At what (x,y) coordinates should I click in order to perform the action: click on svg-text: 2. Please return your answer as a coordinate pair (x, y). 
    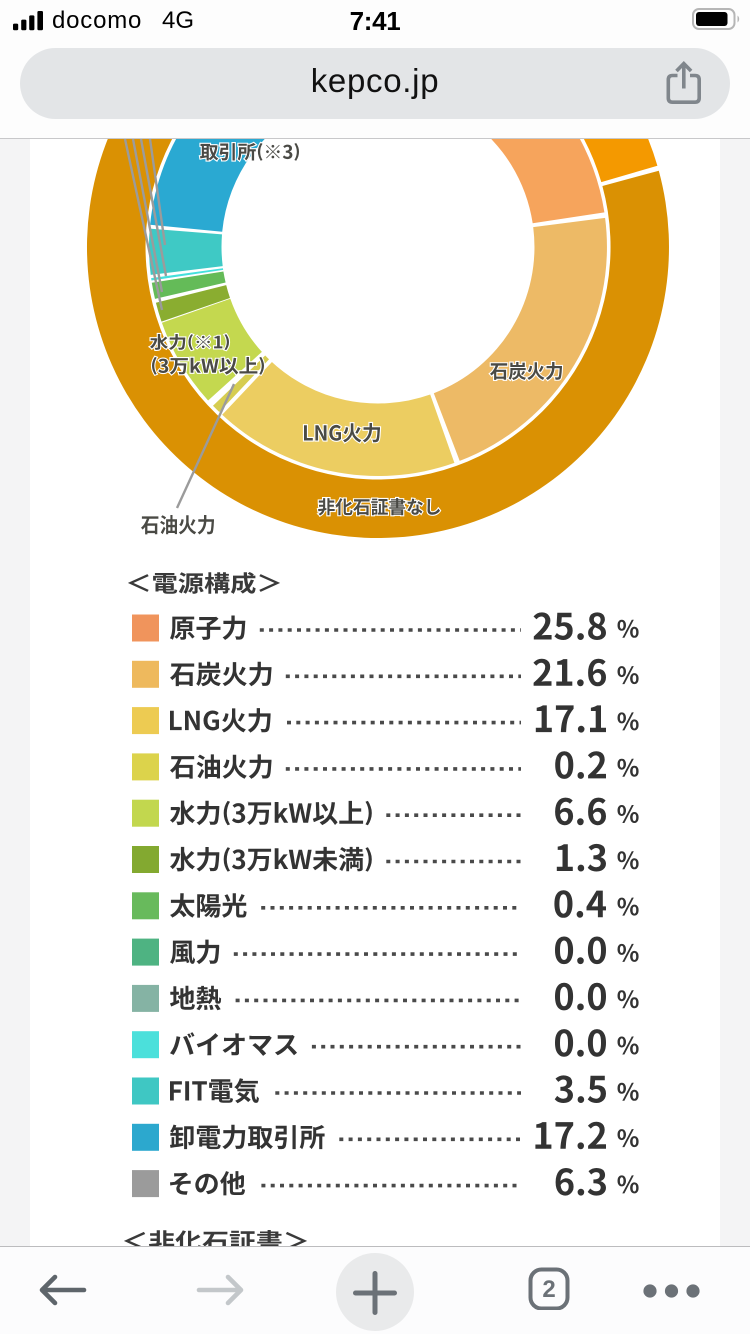
    Looking at the image, I should click on (548, 1289).